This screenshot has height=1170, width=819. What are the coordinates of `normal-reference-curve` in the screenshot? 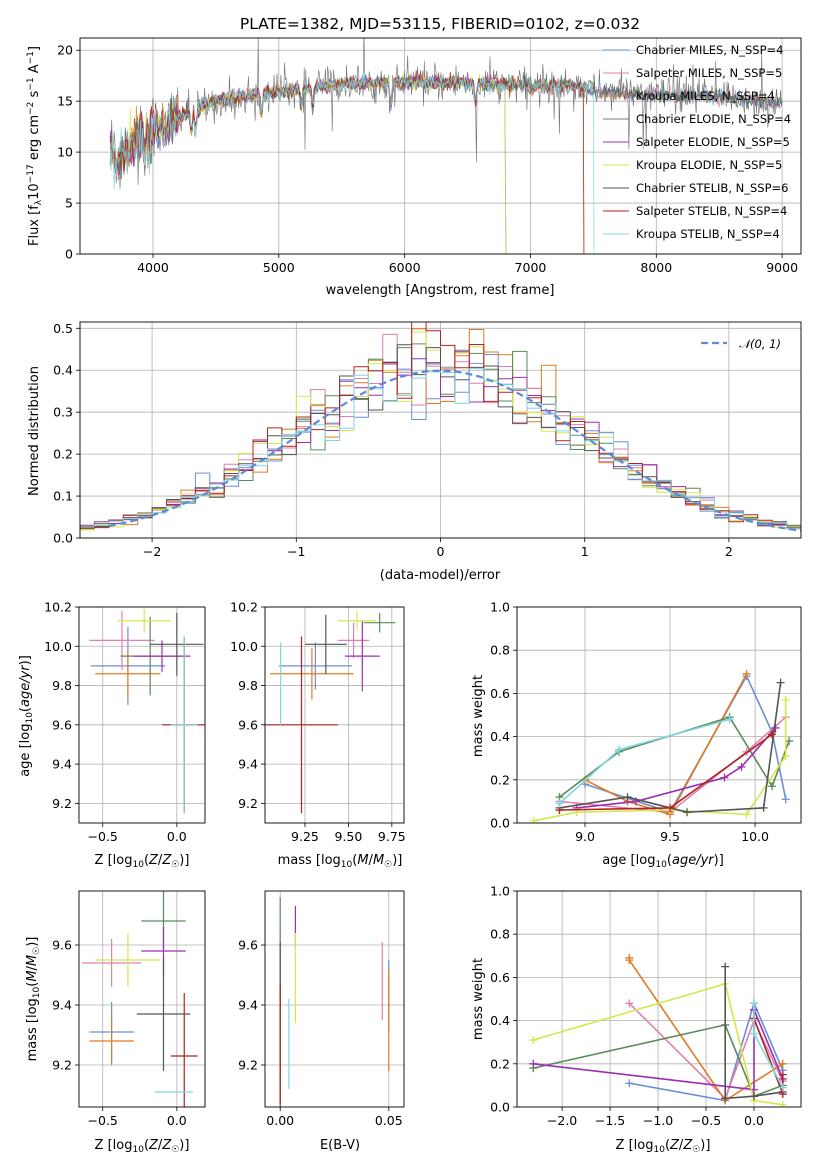 It's located at (454, 450).